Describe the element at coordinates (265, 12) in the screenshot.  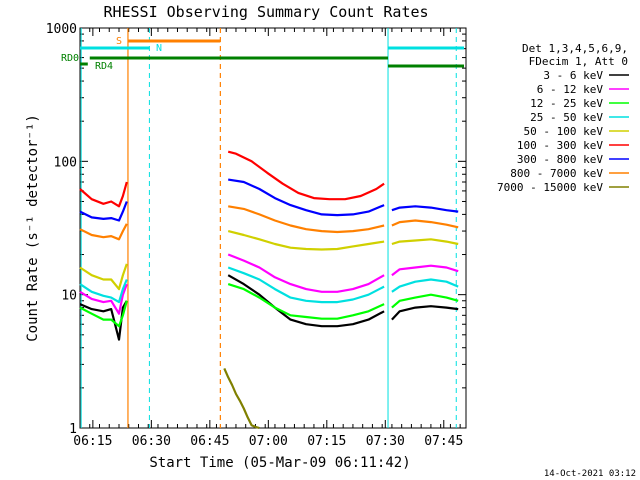
I see `chart-title: RHESSI Observing Summary Count Rates` at that location.